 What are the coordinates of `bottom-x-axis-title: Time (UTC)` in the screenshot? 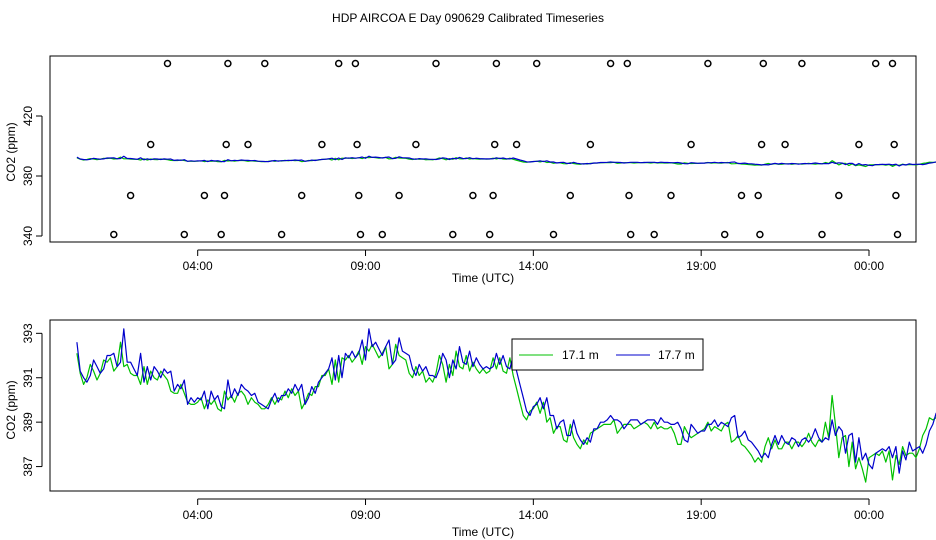 It's located at (483, 532).